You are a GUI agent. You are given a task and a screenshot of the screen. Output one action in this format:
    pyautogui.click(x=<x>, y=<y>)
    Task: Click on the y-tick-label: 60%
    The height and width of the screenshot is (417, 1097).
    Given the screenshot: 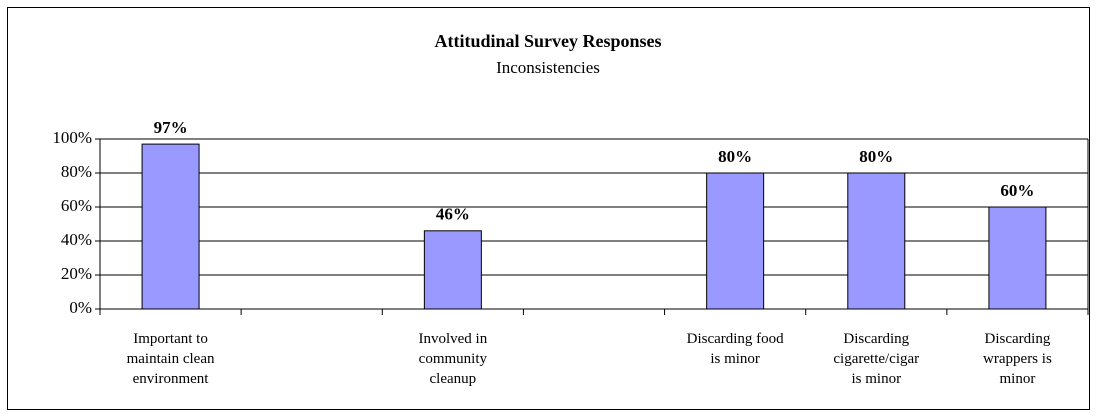 What is the action you would take?
    pyautogui.click(x=76, y=205)
    